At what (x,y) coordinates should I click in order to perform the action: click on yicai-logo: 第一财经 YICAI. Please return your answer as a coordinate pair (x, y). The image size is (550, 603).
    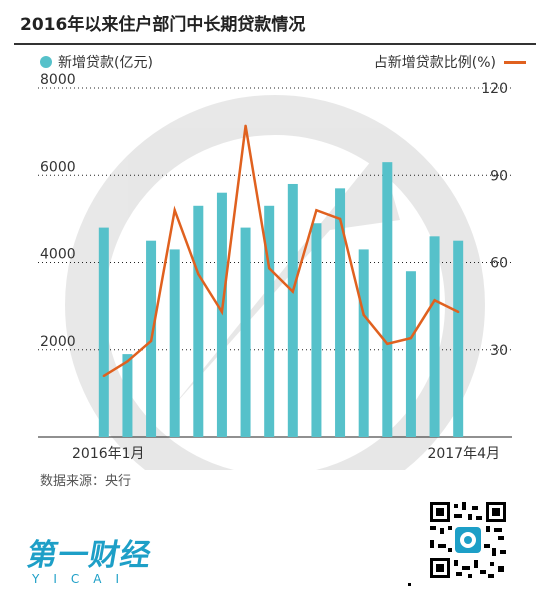
    Looking at the image, I should click on (89, 558).